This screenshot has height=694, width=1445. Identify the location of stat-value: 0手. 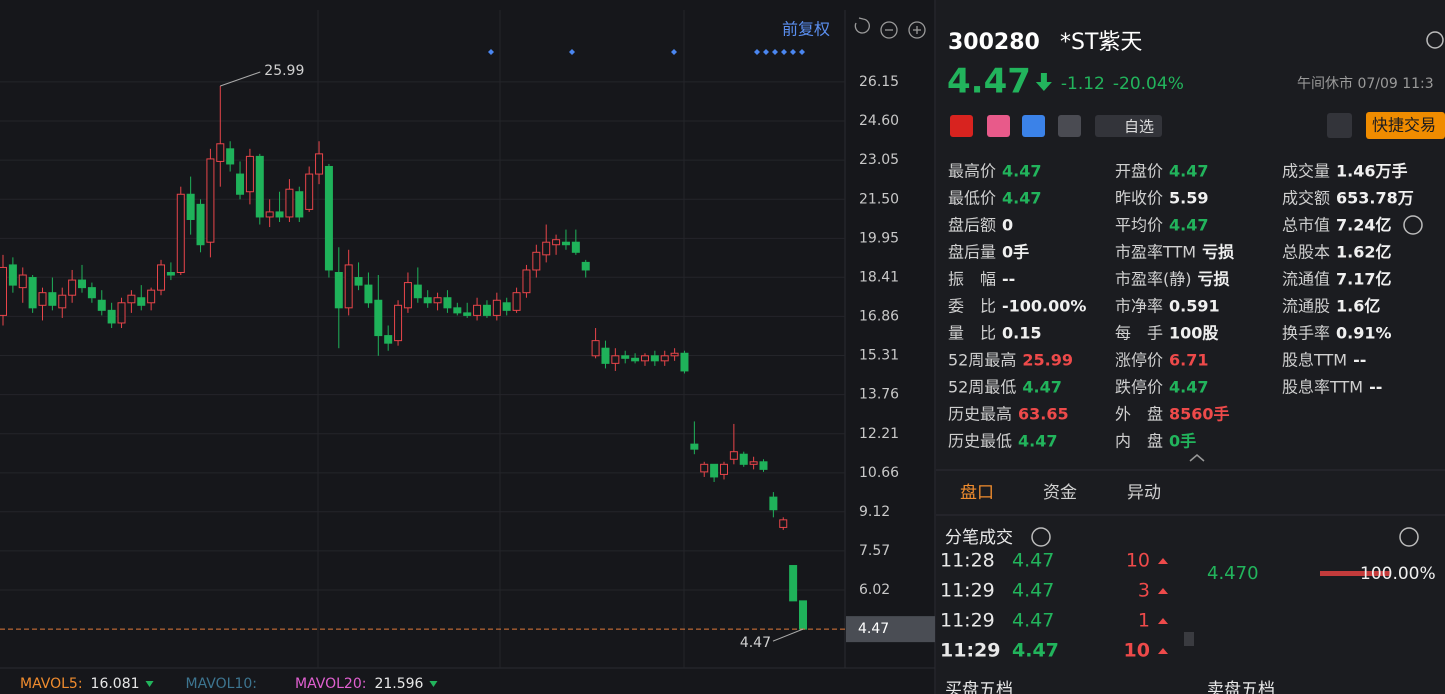
(1182, 441).